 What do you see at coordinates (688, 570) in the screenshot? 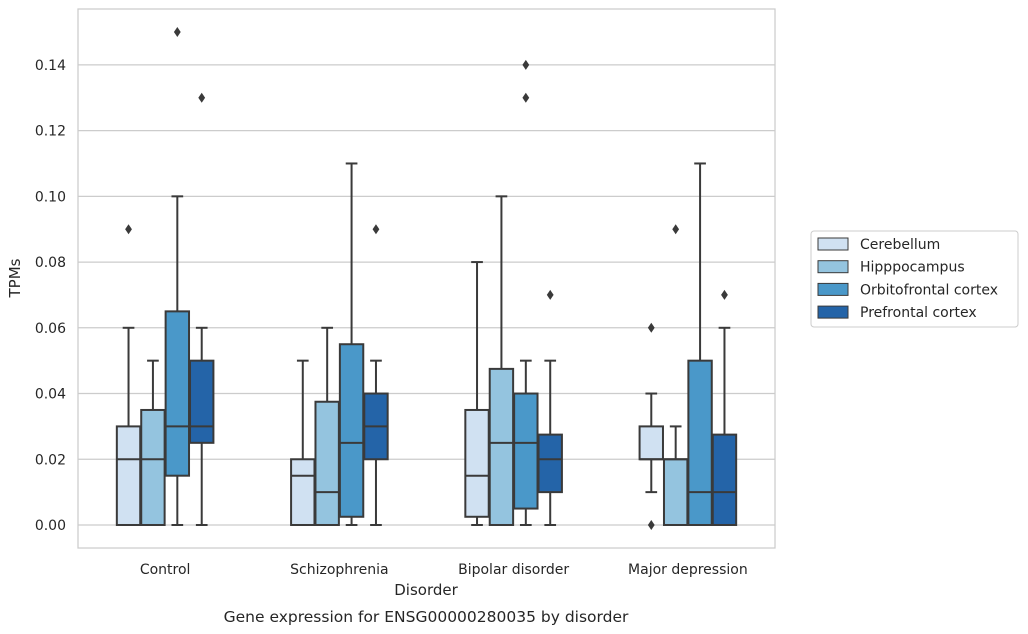
I see `x-tick-label: Major depression` at bounding box center [688, 570].